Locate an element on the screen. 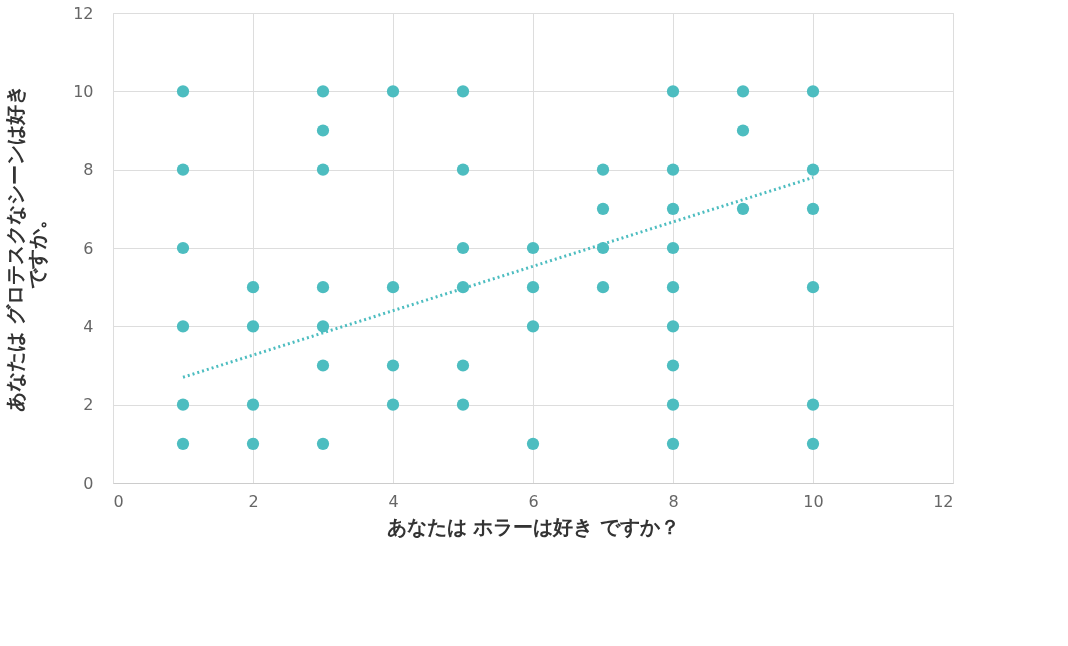  x-tick-label: 0 is located at coordinates (118, 501).